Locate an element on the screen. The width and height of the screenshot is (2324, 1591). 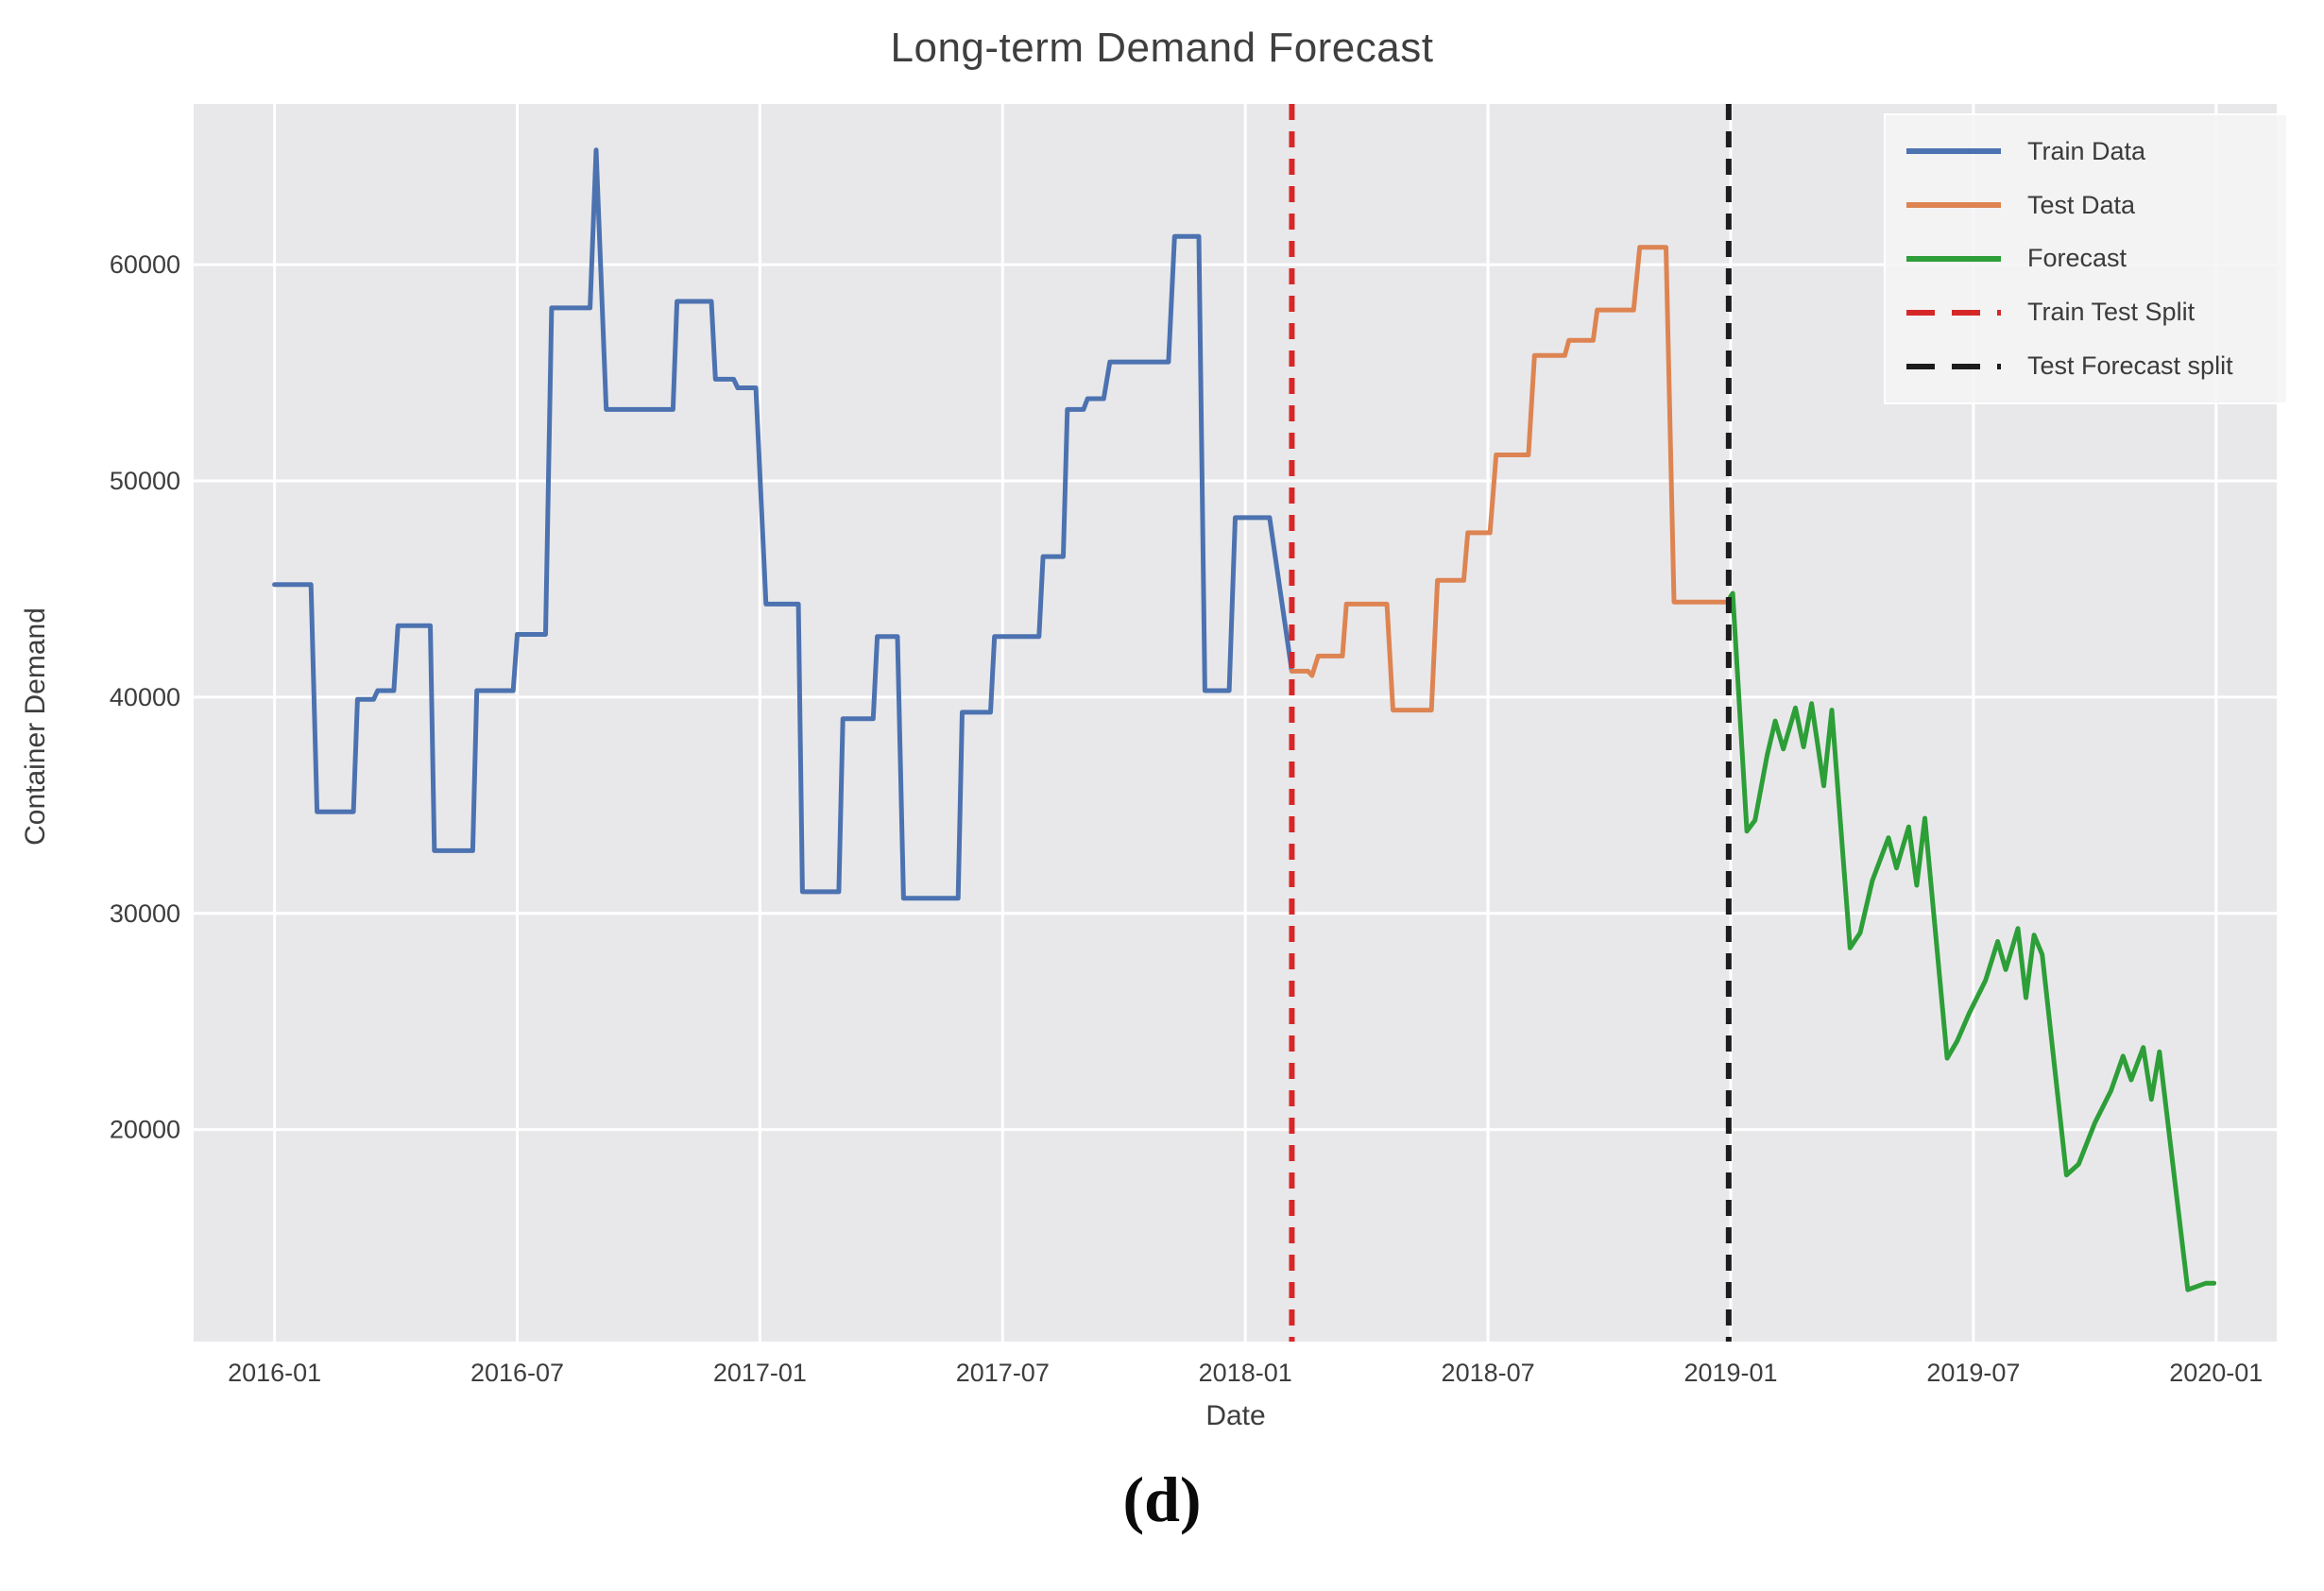
legend-item: Train Data is located at coordinates (2095, 151).